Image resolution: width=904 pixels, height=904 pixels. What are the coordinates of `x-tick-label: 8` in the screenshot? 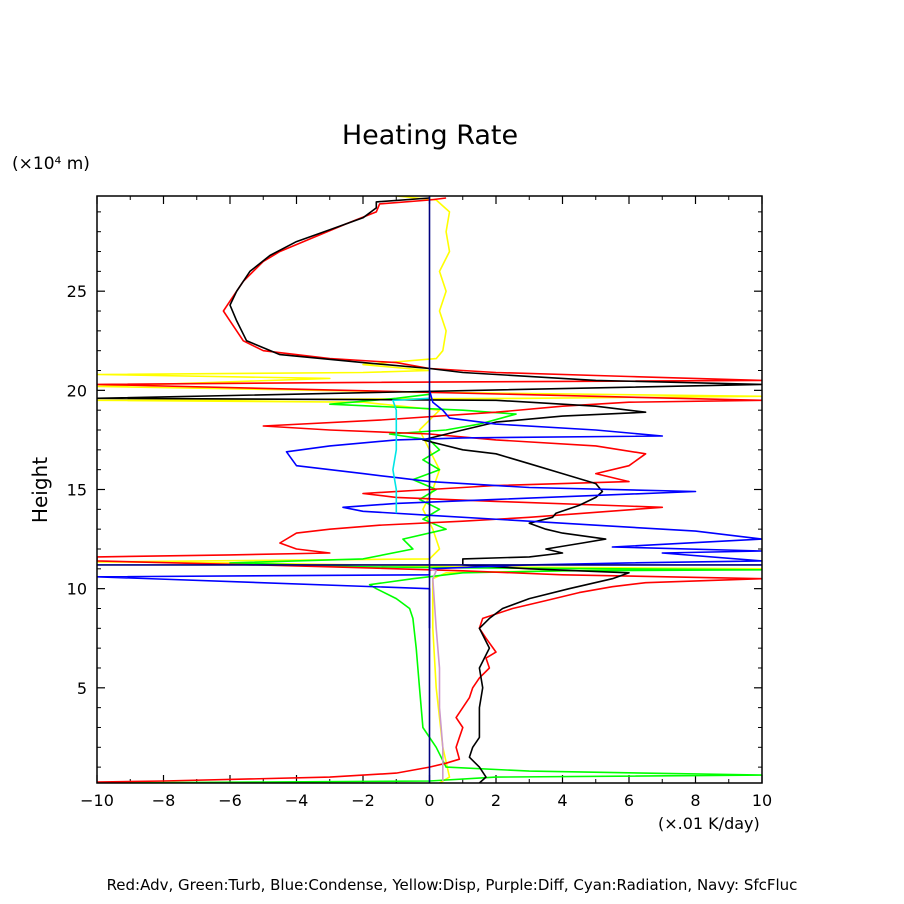 It's located at (695, 800).